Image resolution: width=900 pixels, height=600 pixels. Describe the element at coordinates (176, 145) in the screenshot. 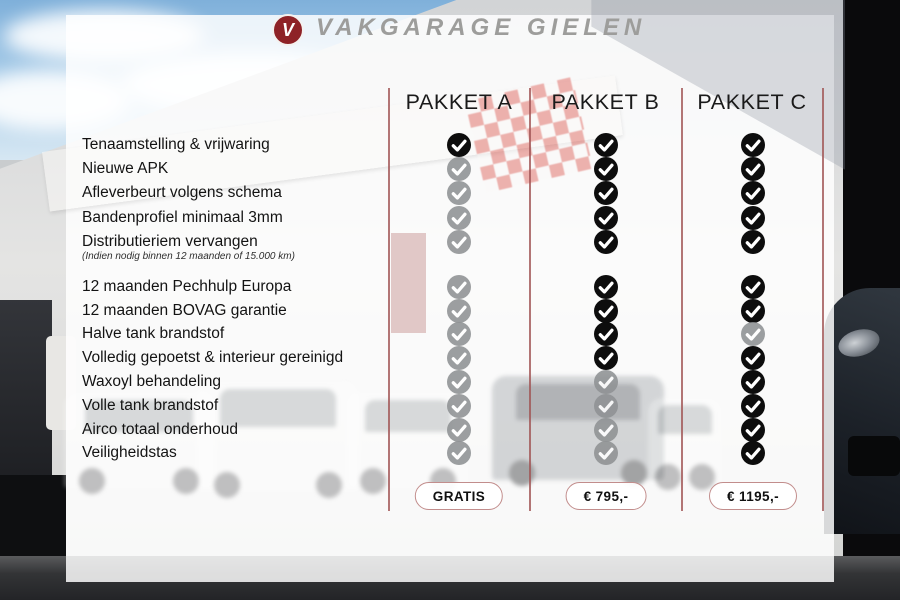

I see `feature-label: Tenaamstelling & vrijwaring` at that location.